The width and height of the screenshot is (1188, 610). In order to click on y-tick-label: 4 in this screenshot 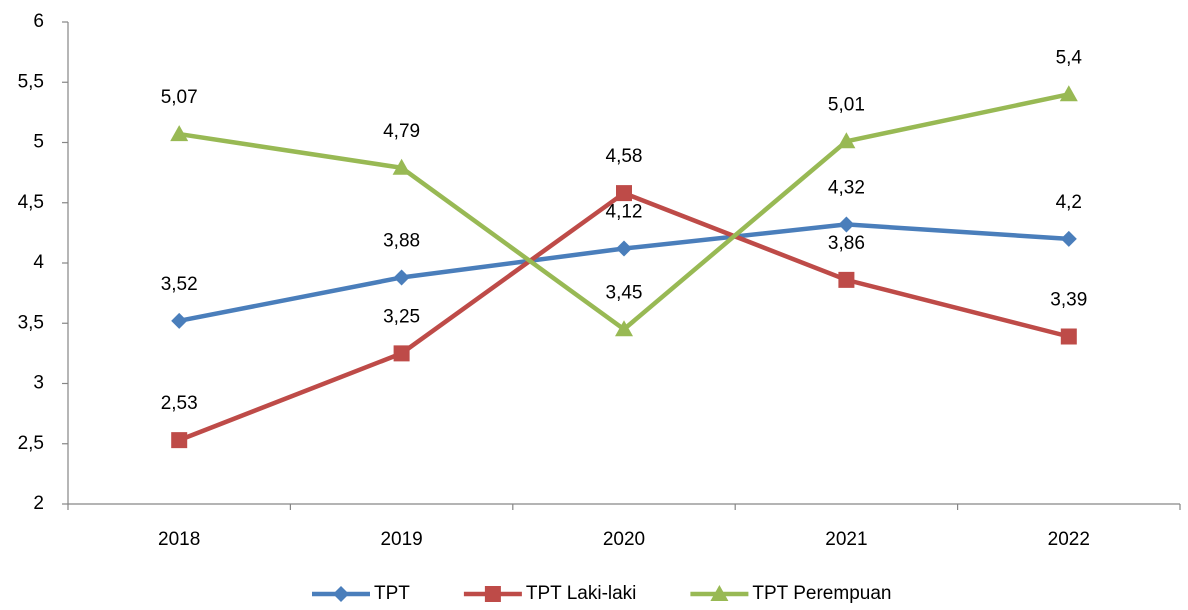, I will do `click(38, 262)`.